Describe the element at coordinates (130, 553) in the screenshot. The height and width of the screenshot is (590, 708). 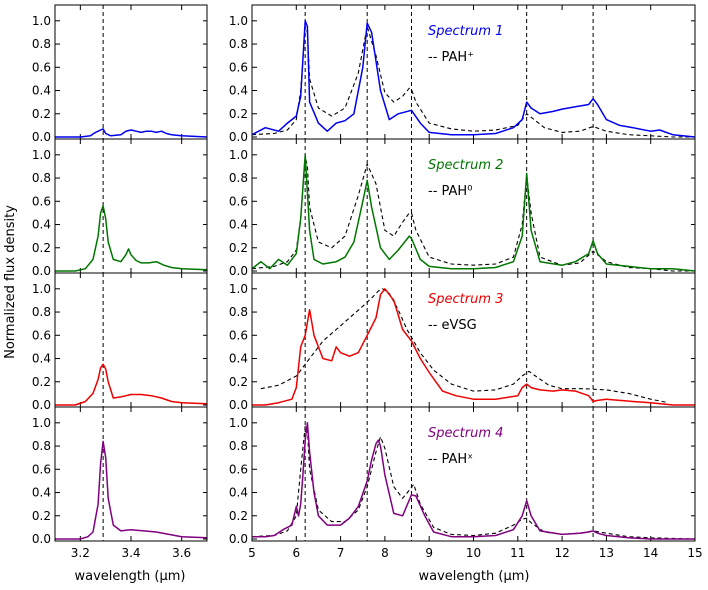
I see `x-tick-label: 3.4` at that location.